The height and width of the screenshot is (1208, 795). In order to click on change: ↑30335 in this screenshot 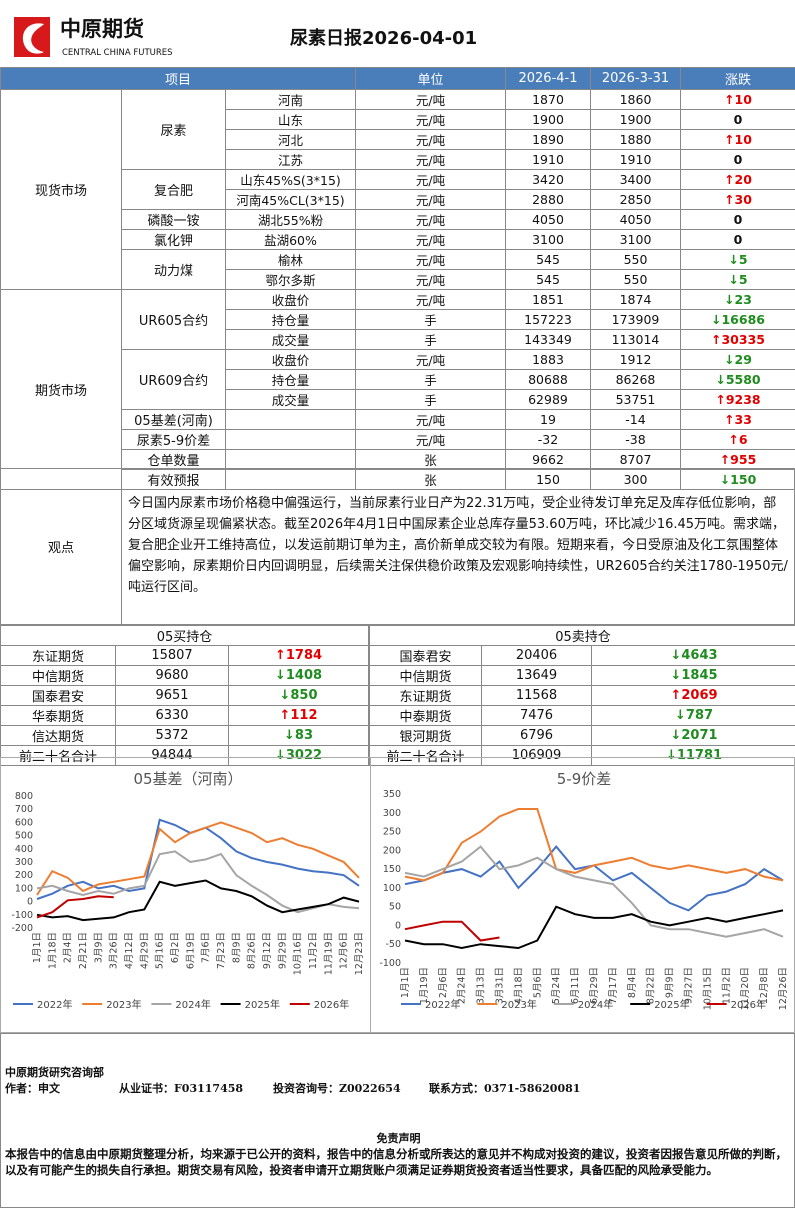, I will do `click(737, 339)`.